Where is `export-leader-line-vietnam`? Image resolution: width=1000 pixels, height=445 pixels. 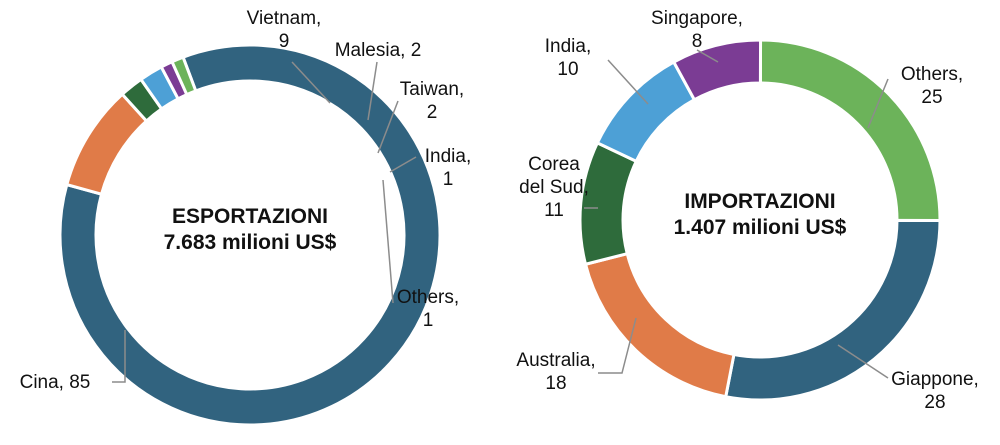
export-leader-line-vietnam is located at coordinates (311, 82).